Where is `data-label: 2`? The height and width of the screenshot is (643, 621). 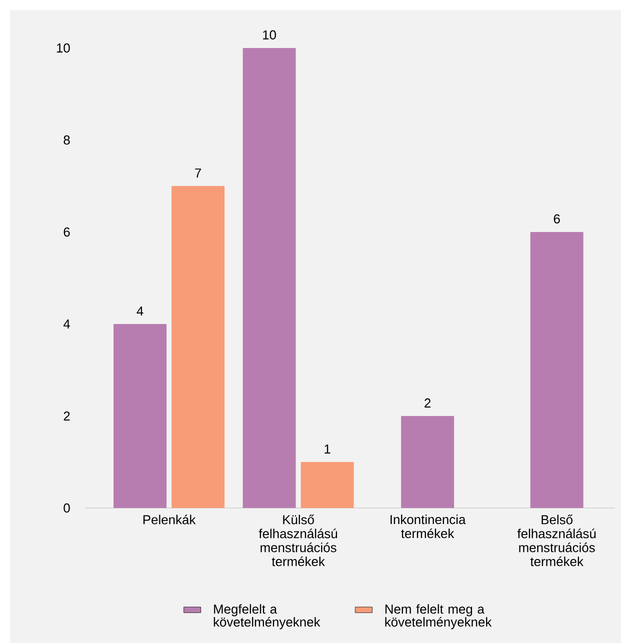
data-label: 2 is located at coordinates (427, 403).